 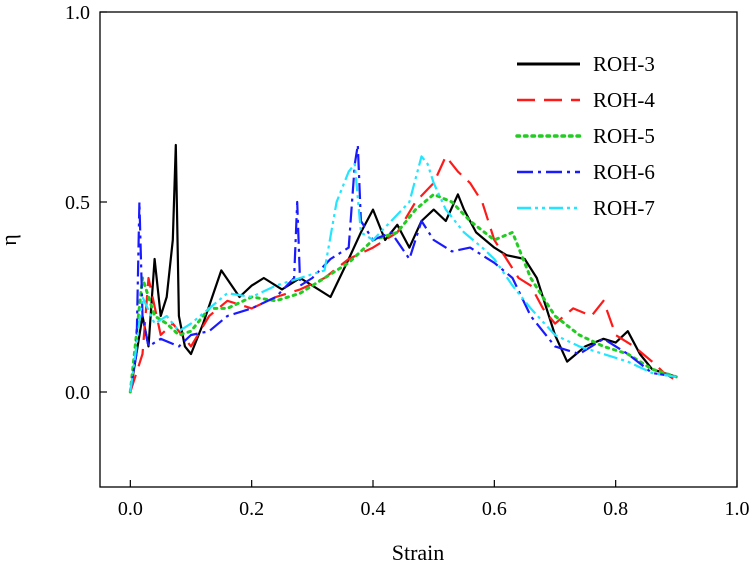 I want to click on x-axis-label: Strain, so click(x=418, y=552).